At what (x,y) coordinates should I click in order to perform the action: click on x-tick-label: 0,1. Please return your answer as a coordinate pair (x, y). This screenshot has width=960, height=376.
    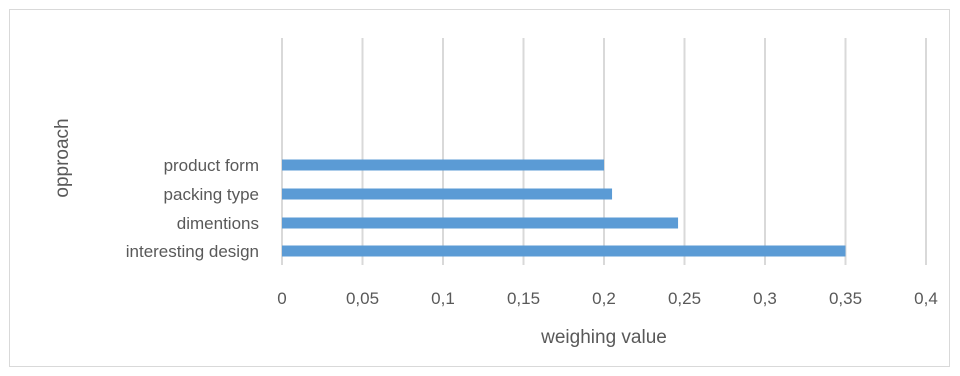
    Looking at the image, I should click on (443, 298).